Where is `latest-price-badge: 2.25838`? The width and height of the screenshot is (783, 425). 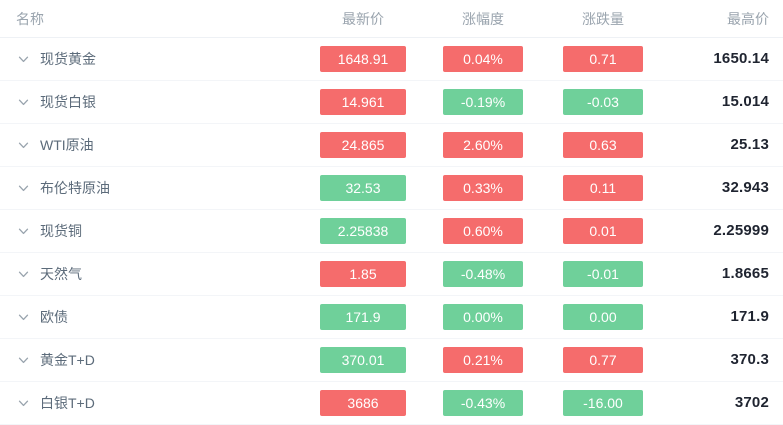 latest-price-badge: 2.25838 is located at coordinates (363, 231).